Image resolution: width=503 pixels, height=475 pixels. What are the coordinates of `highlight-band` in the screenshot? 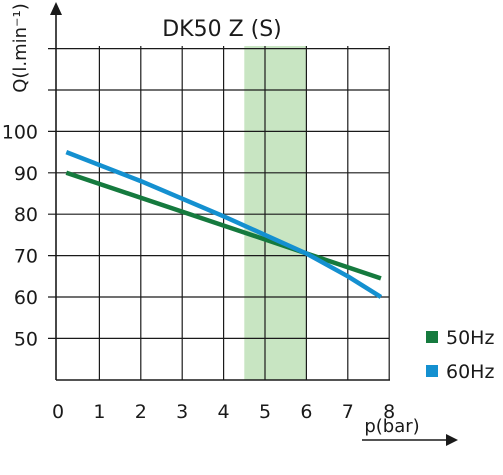 It's located at (275, 213).